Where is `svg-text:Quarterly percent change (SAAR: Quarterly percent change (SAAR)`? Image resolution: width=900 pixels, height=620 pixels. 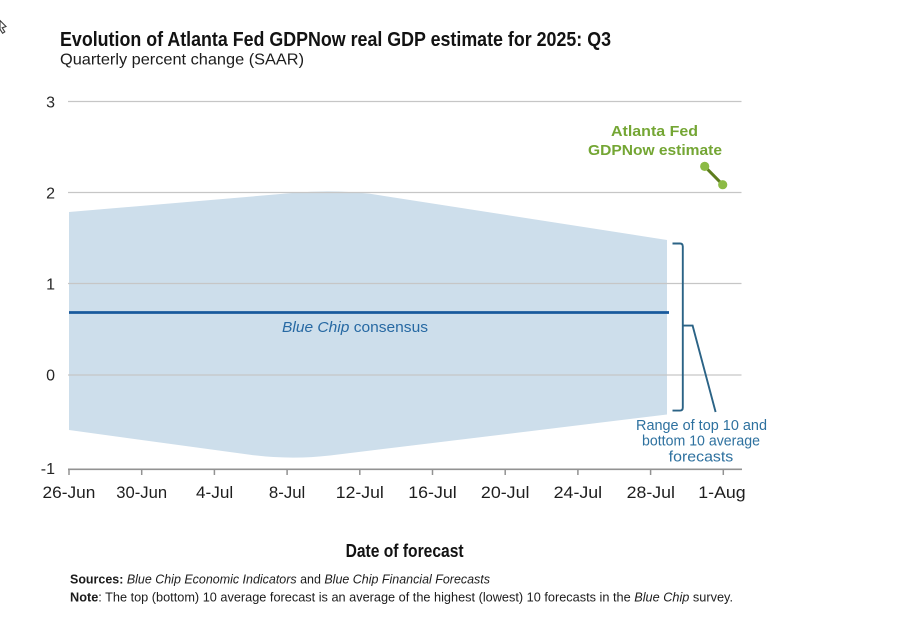
svg-text:Quarterly percent change (SAAR: Quarterly percent change (SAAR) is located at coordinates (182, 60).